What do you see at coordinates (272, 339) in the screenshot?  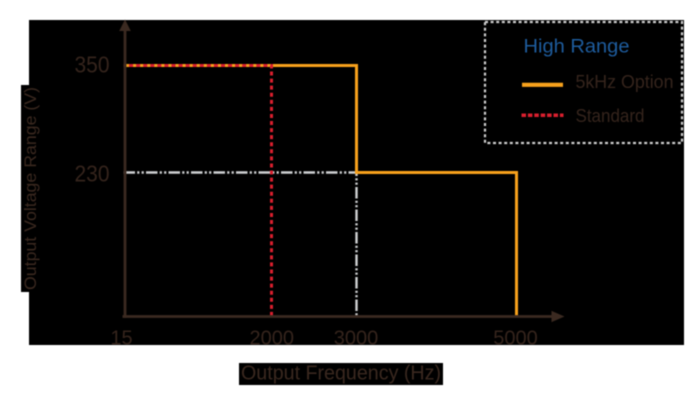 I see `svg-text: 2000` at bounding box center [272, 339].